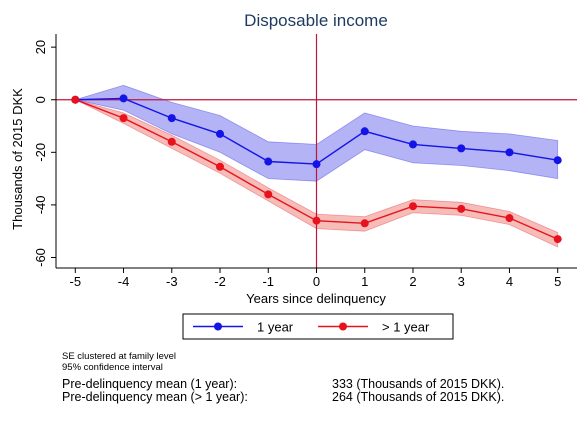 This screenshot has width=577, height=443. I want to click on x-tick-label: 2, so click(412, 281).